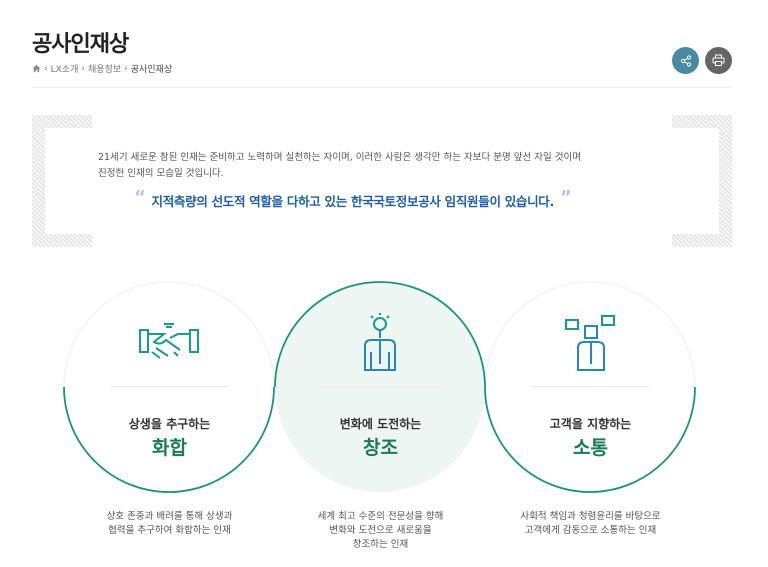 The image size is (768, 567). What do you see at coordinates (169, 448) in the screenshot?
I see `value-title: 화합` at bounding box center [169, 448].